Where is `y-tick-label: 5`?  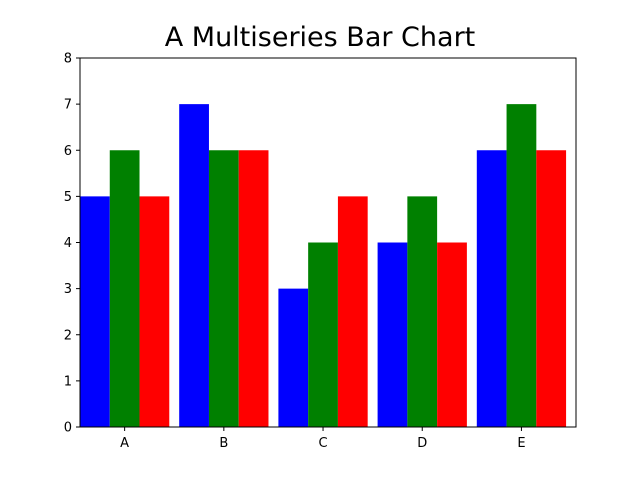 y-tick-label: 5 is located at coordinates (68, 197).